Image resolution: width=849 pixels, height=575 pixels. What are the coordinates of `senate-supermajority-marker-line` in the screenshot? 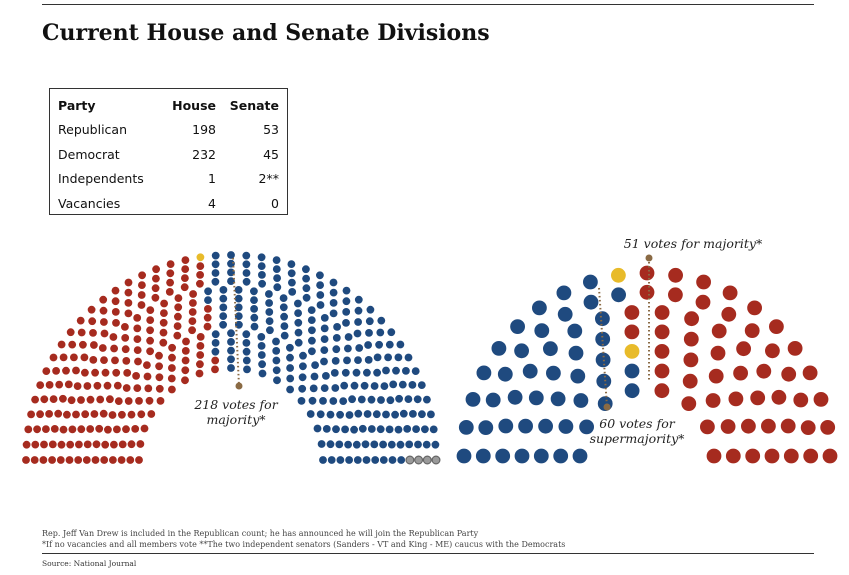 It's located at (603, 347).